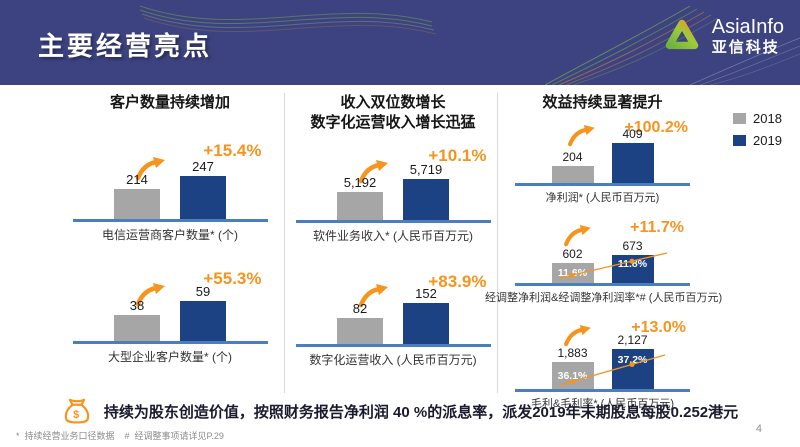  I want to click on column-title: 效益持续显著提升, so click(602, 102).